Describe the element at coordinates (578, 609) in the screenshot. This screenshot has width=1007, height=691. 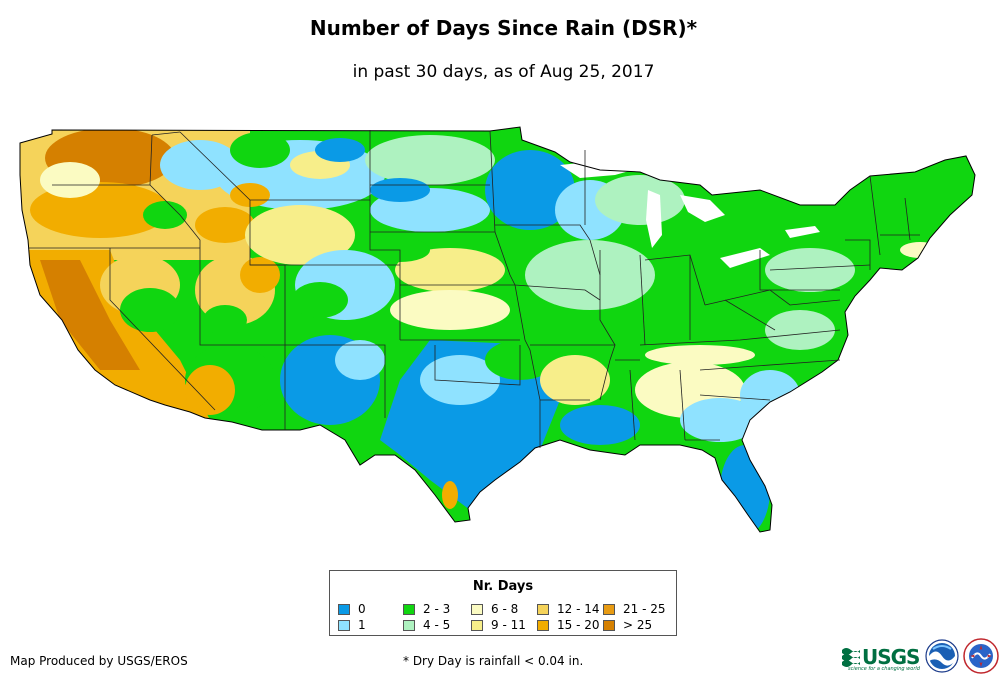
I see `legend-label: 12 - 14` at that location.